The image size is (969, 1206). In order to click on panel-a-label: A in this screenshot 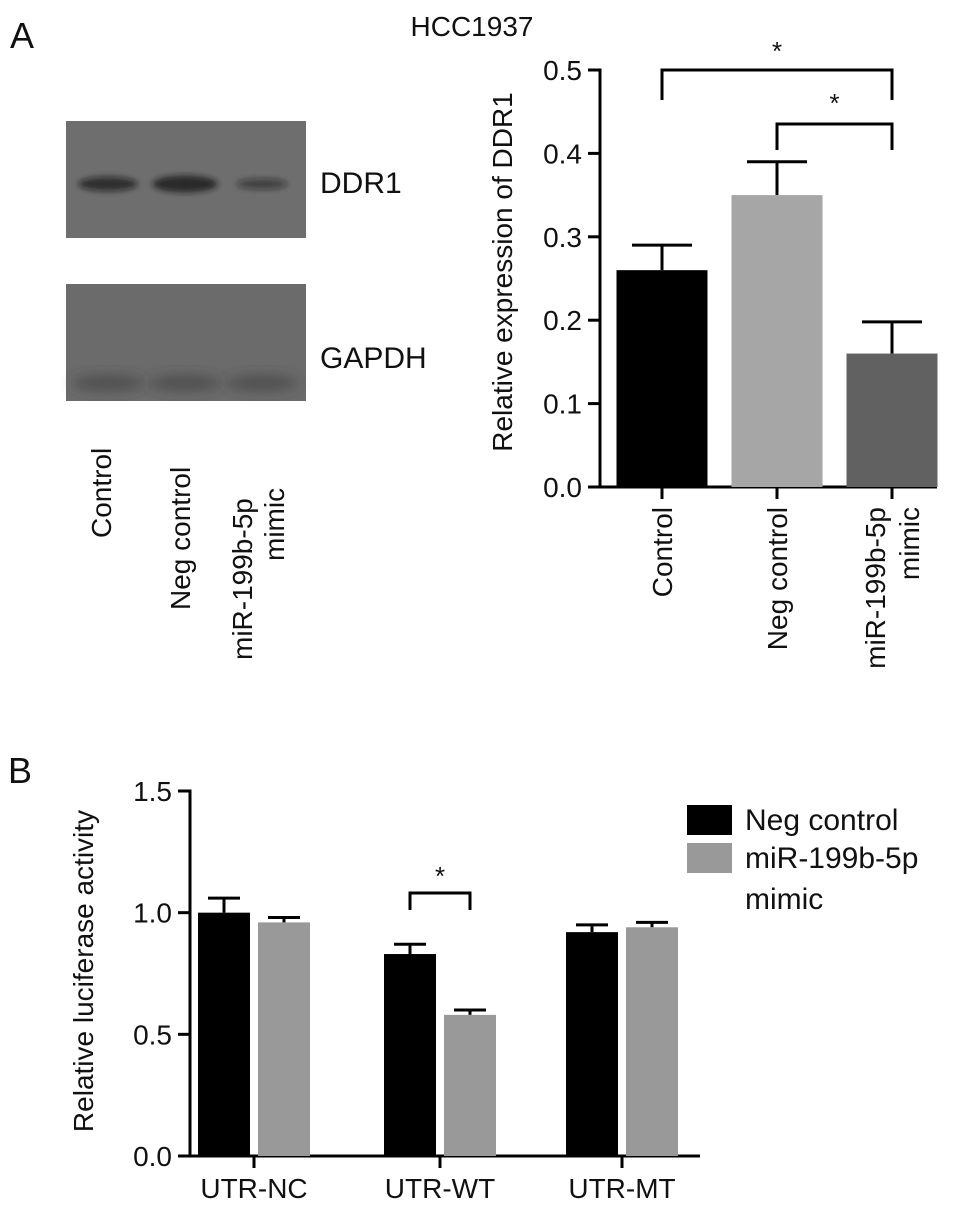, I will do `click(22, 35)`.